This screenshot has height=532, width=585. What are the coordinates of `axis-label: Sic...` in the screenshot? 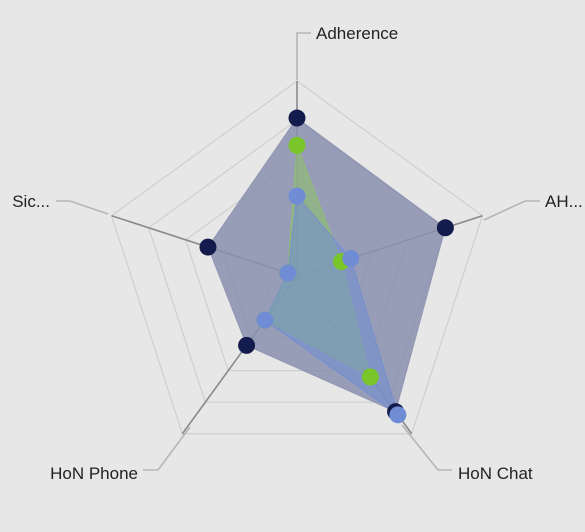 It's located at (31, 201).